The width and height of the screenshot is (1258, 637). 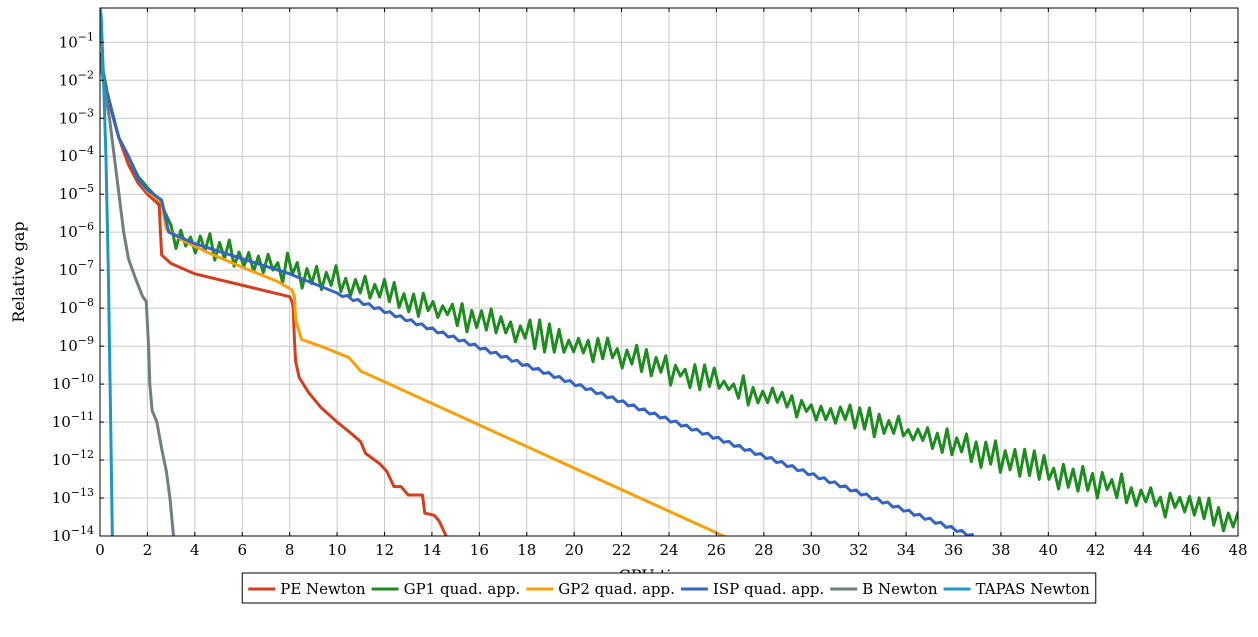 I want to click on y-tick-label: 10⁻⁵, so click(x=76, y=192).